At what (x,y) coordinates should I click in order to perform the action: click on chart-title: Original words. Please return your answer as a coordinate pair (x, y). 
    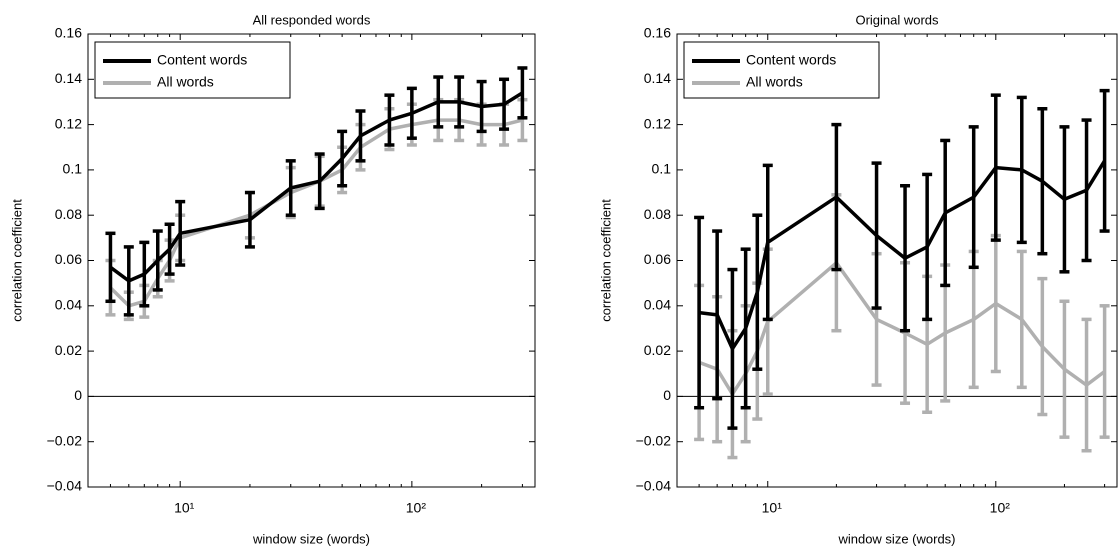
    Looking at the image, I should click on (897, 19).